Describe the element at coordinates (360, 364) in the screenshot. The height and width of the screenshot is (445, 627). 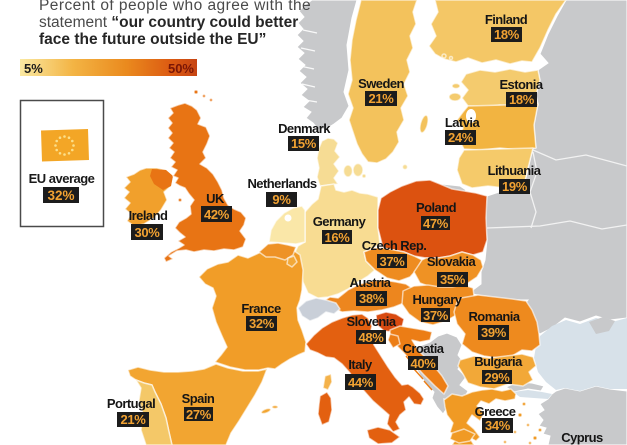
I see `svg-text: Italy` at that location.